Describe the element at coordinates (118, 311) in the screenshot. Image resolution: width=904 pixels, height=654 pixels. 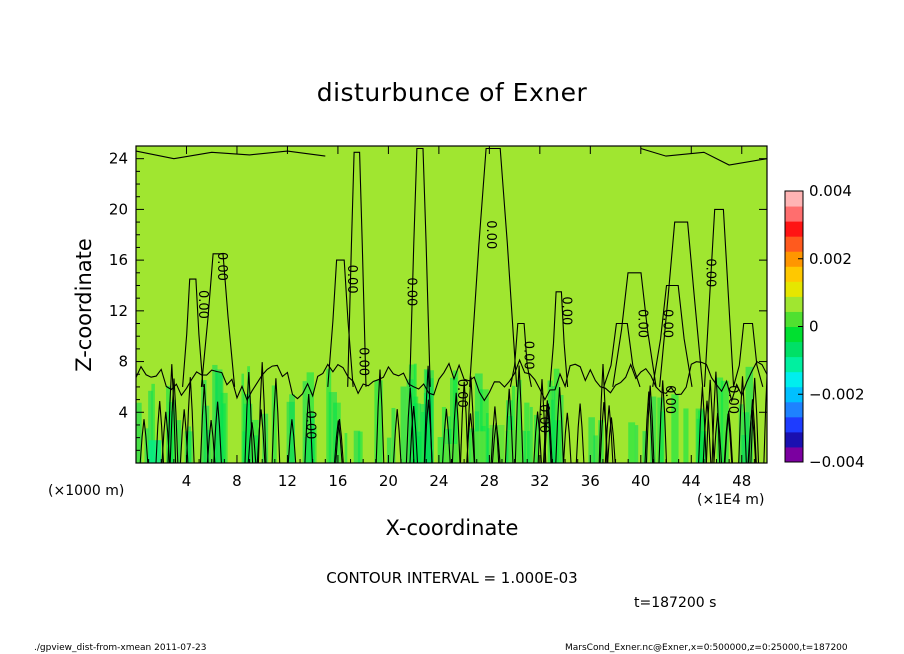
I see `y-tick-label: 12` at that location.